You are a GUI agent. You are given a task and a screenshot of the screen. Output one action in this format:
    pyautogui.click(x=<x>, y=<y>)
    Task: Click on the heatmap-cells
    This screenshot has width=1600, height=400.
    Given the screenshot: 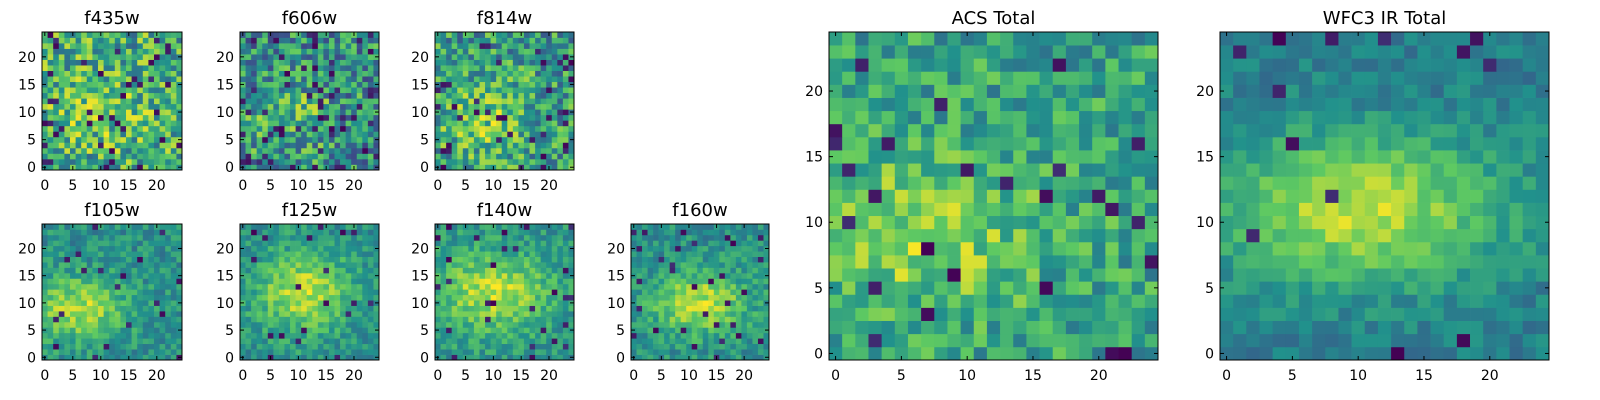 What is the action you would take?
    pyautogui.click(x=112, y=292)
    